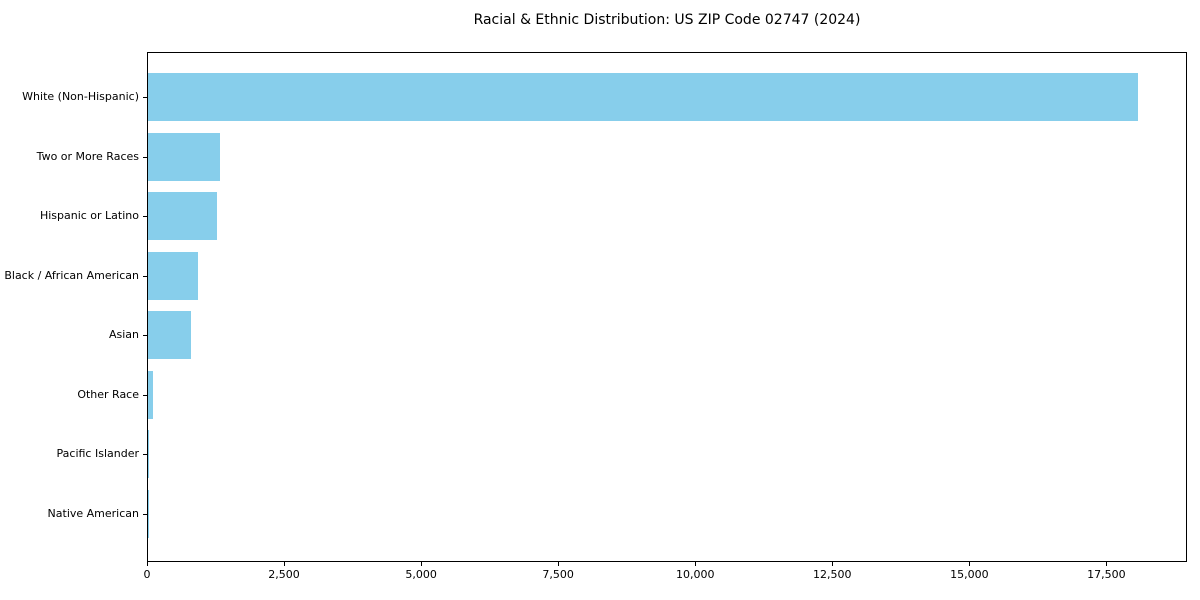 This screenshot has height=600, width=1200. What do you see at coordinates (93, 513) in the screenshot?
I see `y-axis-label: Native American` at bounding box center [93, 513].